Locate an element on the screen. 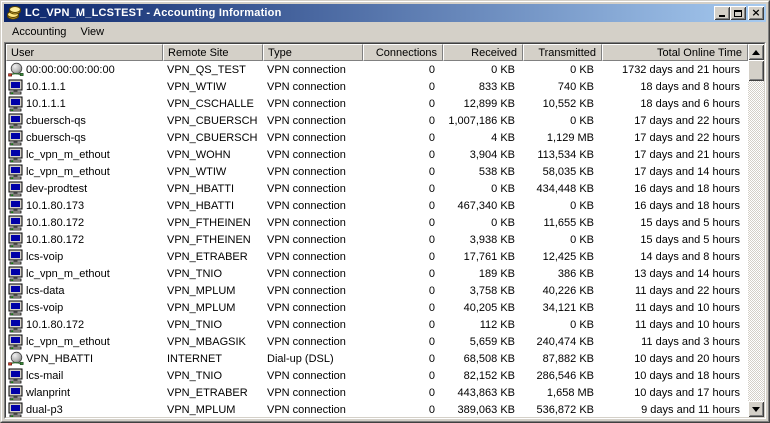  minimize-icon is located at coordinates (722, 16).